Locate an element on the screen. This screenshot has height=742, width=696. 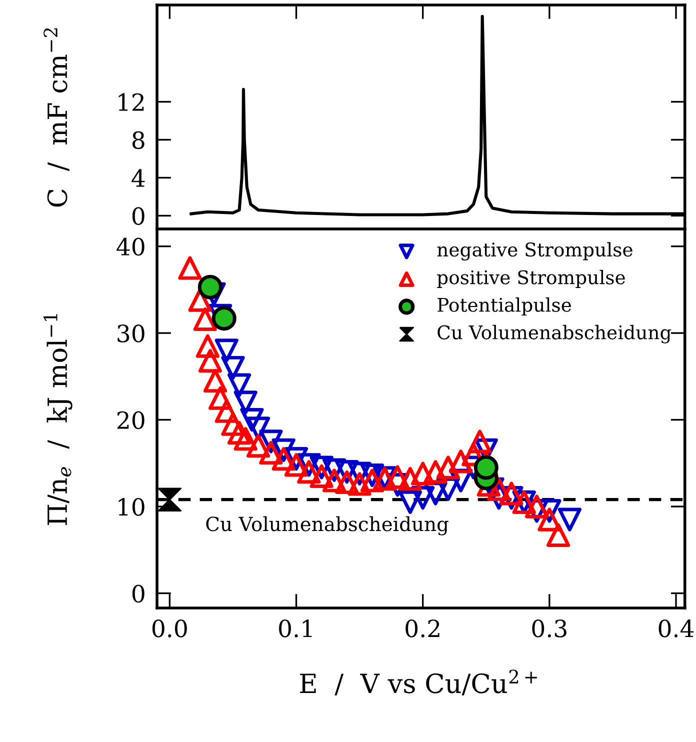
y-tick-label: 40 is located at coordinates (130, 247).